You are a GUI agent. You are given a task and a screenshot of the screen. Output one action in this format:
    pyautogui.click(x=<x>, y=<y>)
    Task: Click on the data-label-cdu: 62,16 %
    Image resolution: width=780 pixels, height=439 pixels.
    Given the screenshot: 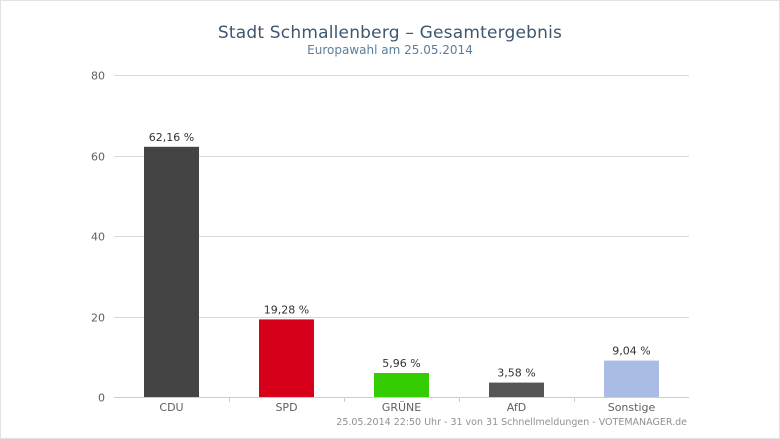 What is the action you would take?
    pyautogui.click(x=171, y=137)
    